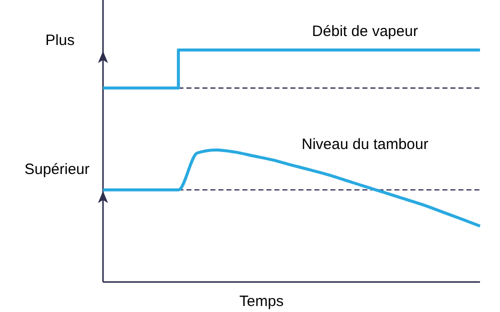 The width and height of the screenshot is (500, 312). What do you see at coordinates (261, 301) in the screenshot?
I see `x-axis-title: Temps` at bounding box center [261, 301].